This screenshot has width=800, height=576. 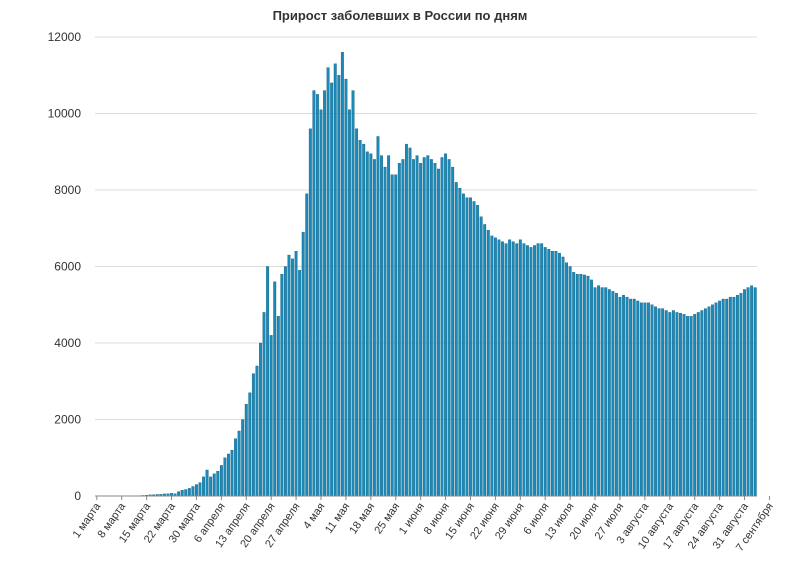 What do you see at coordinates (77, 496) in the screenshot?
I see `y-tick-label: 0` at bounding box center [77, 496].